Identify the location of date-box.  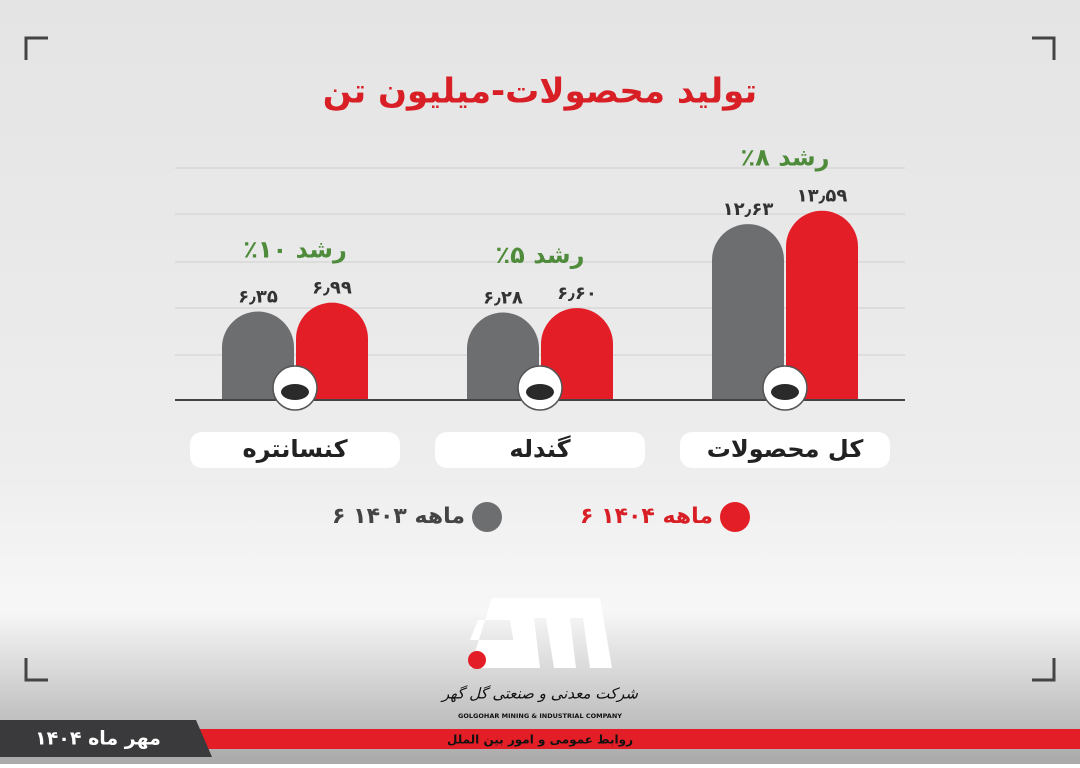
(106, 738).